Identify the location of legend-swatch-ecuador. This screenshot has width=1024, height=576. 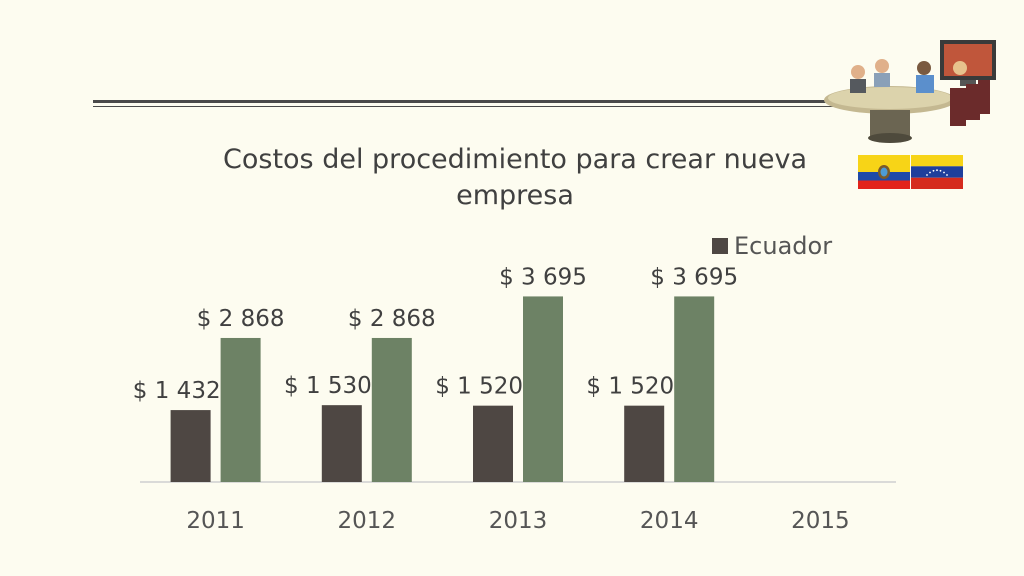
(720, 246).